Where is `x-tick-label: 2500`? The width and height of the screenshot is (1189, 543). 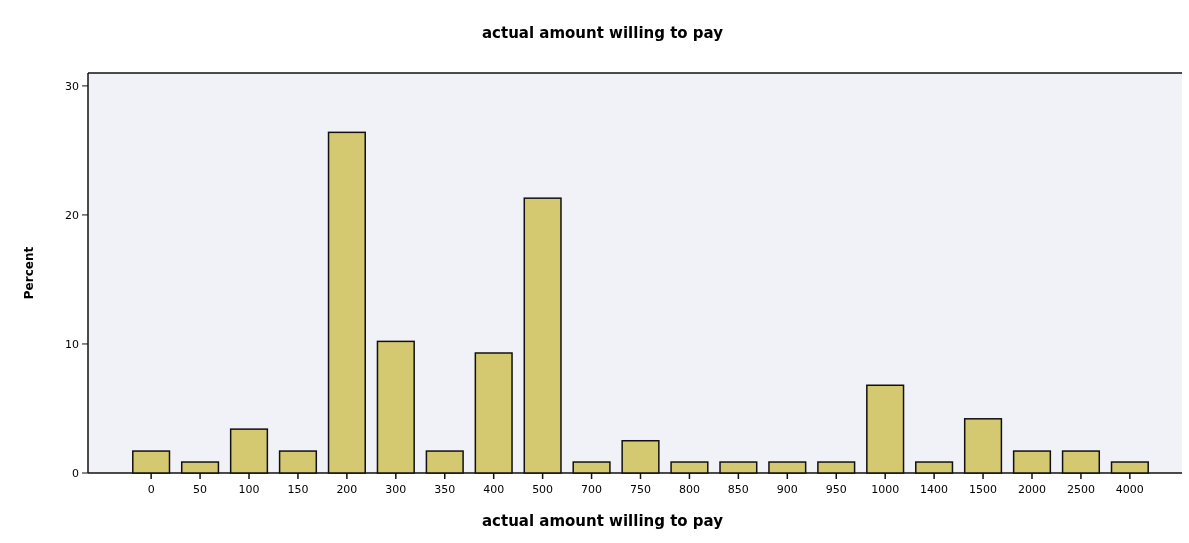 x-tick-label: 2500 is located at coordinates (1080, 489).